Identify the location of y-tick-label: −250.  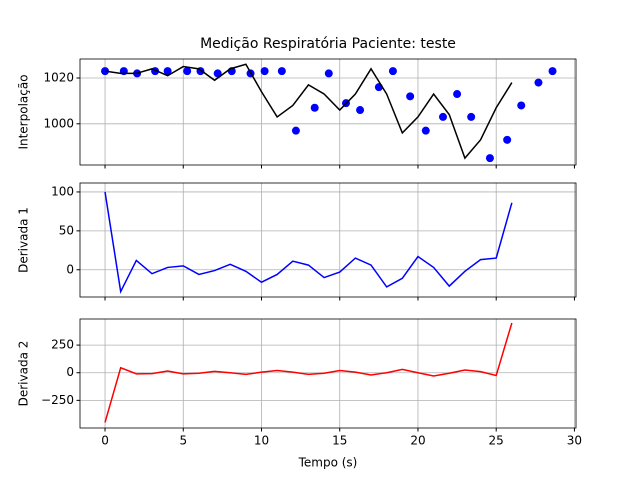
(57, 400).